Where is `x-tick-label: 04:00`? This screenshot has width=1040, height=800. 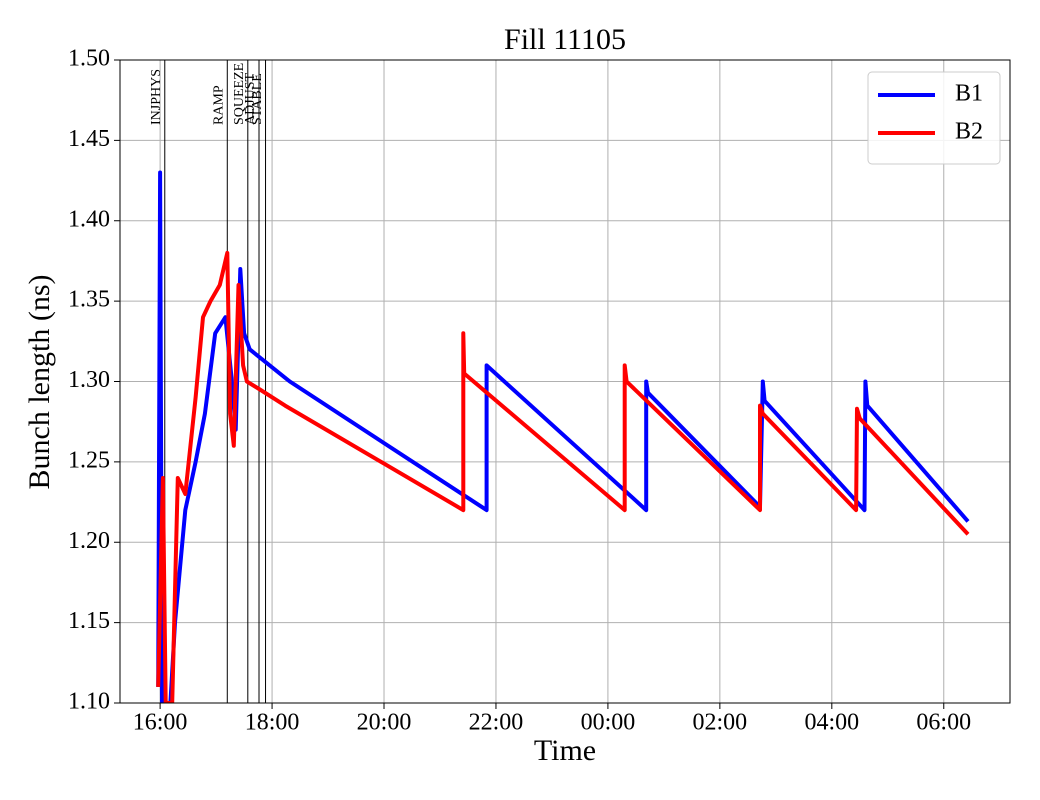
x-tick-label: 04:00 is located at coordinates (831, 723).